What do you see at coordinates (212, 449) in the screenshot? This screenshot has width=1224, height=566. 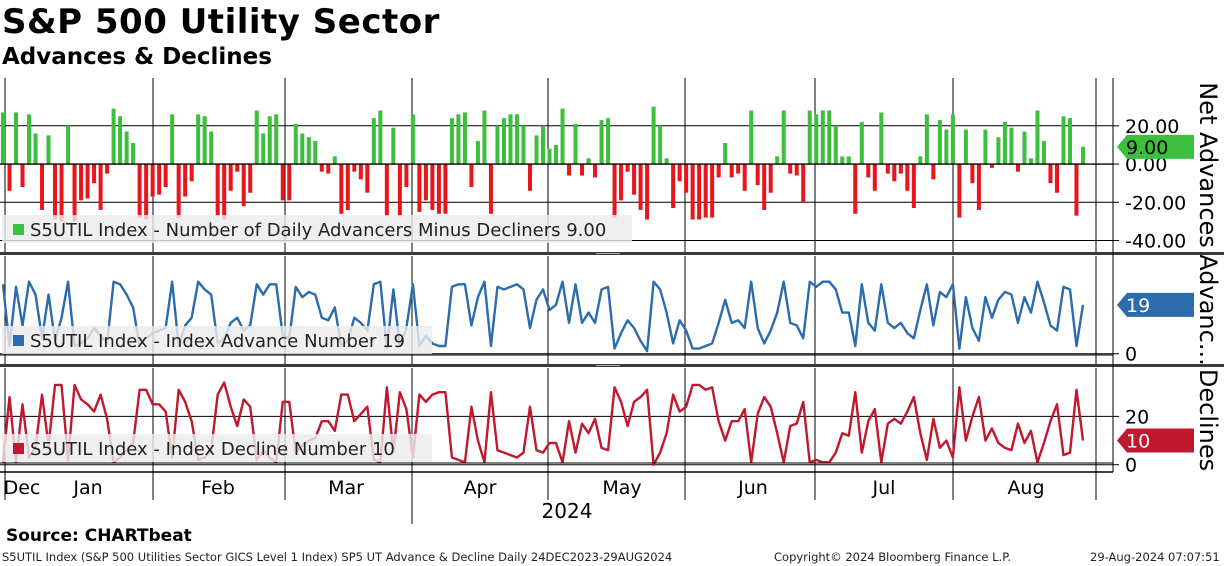 I see `legend-text: S5UTIL Index - Index Decline Number 10` at bounding box center [212, 449].